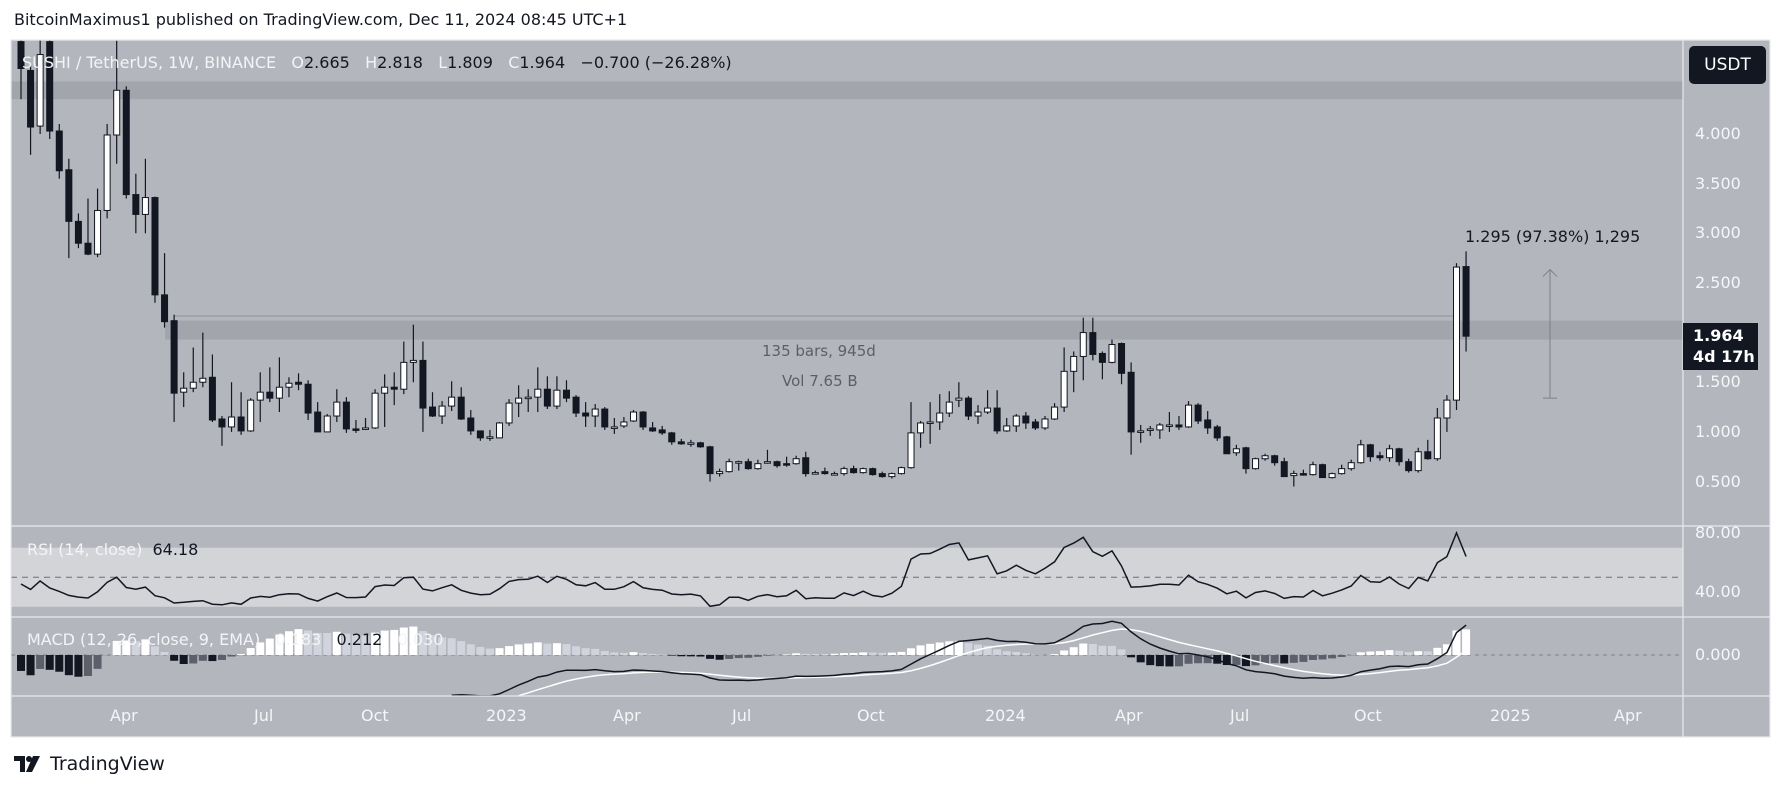 This screenshot has height=791, width=1785. Describe the element at coordinates (89, 764) in the screenshot. I see `tradingview-logo: TradingView` at that location.